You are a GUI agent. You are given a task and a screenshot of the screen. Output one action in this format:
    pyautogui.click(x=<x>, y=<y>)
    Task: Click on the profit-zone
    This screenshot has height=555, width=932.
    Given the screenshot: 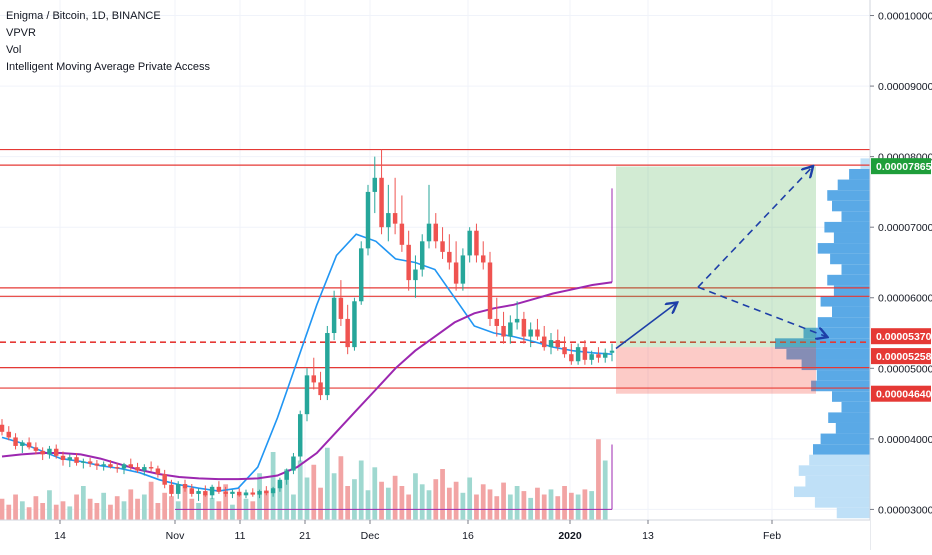 What is the action you would take?
    pyautogui.click(x=716, y=257)
    